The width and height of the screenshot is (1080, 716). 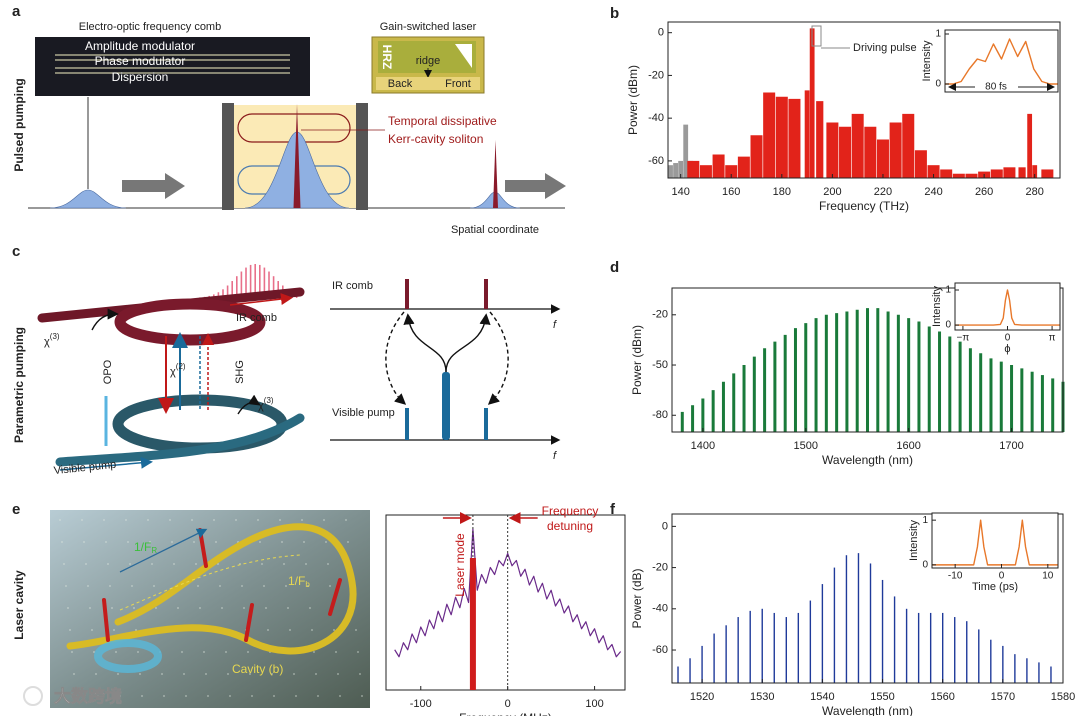 I want to click on cavity-render, so click(x=210, y=609).